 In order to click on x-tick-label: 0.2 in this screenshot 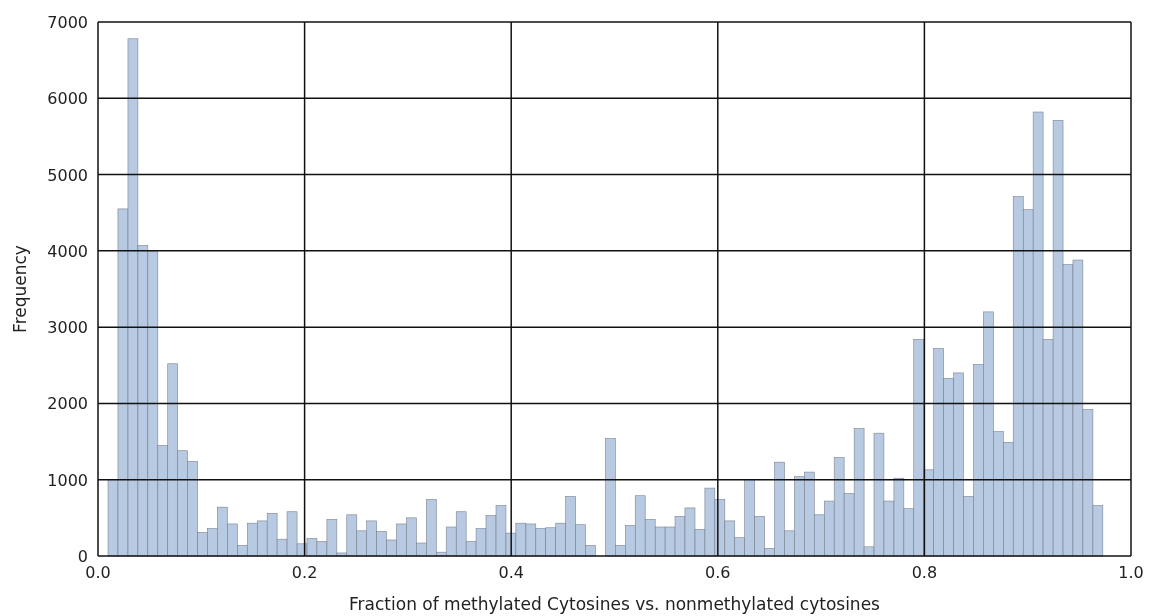, I will do `click(304, 572)`.